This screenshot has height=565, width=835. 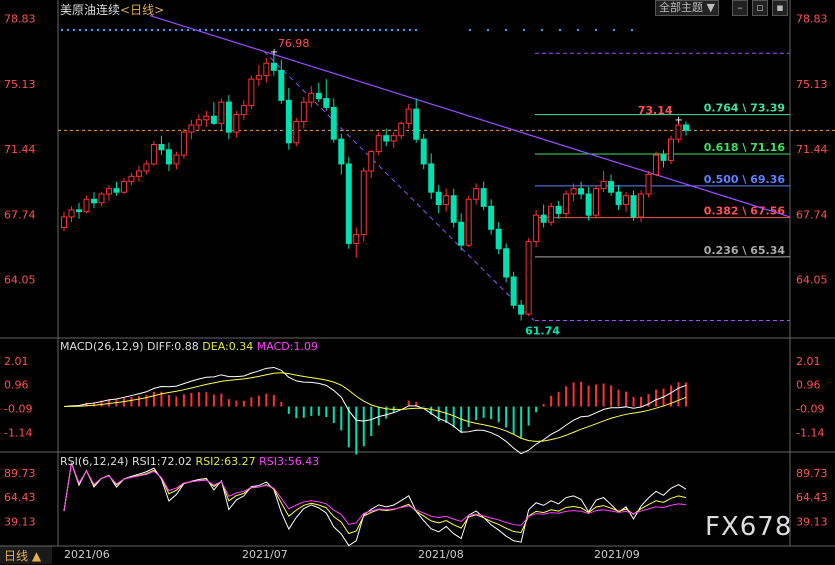 I want to click on chevron-down-icon: ▼, so click(x=710, y=7).